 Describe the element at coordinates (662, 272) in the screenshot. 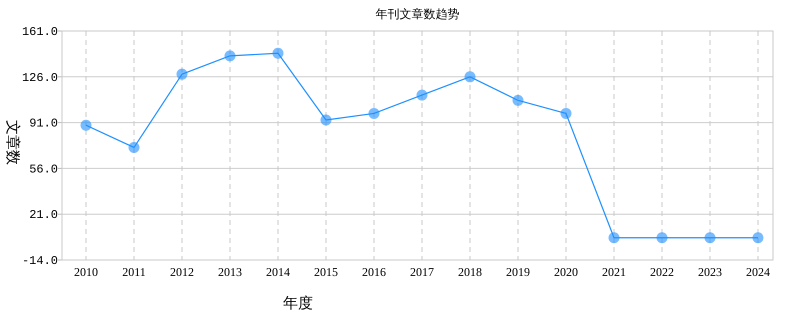

I see `x-tick-label: 2022` at that location.